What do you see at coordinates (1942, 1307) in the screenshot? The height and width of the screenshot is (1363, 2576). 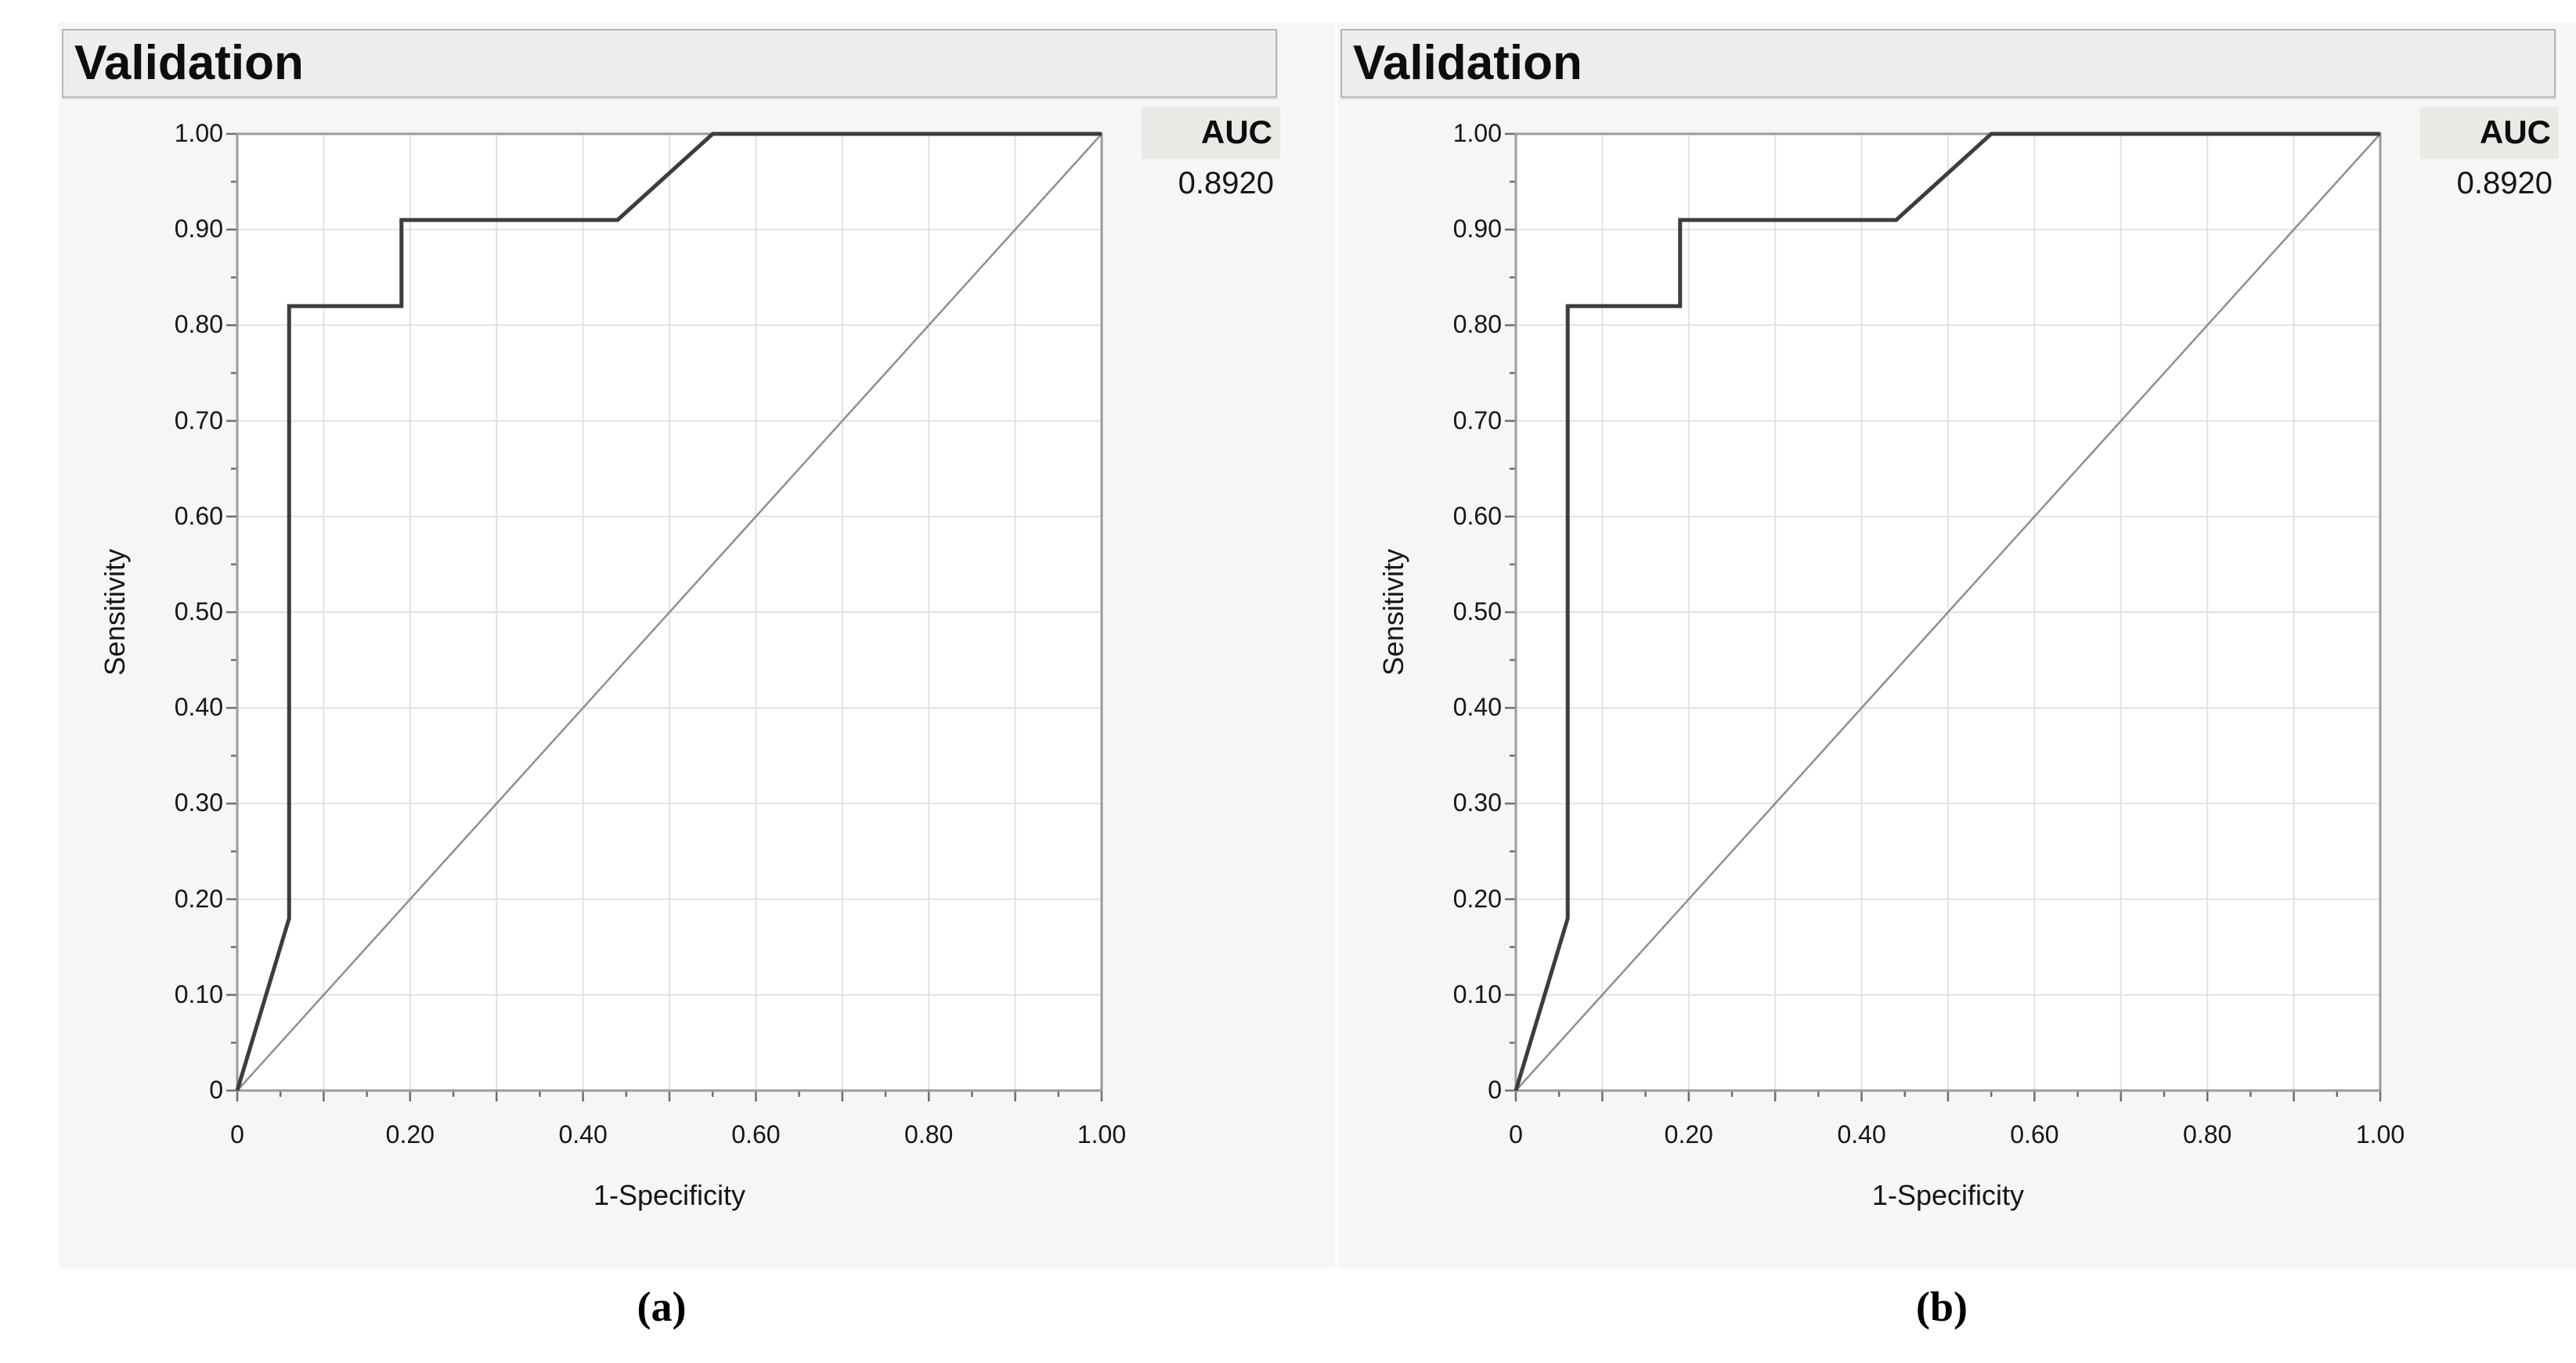 I see `figure-caption-b: (b)` at bounding box center [1942, 1307].